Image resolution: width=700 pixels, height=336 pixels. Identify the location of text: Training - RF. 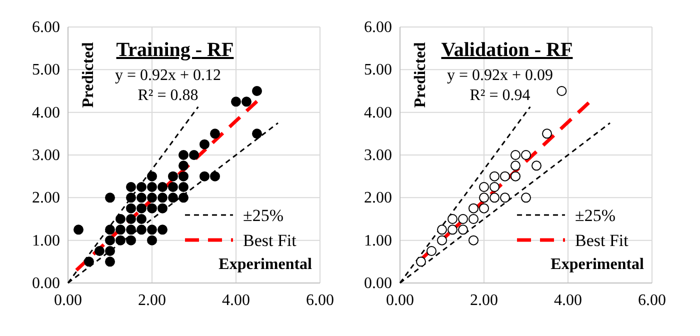
(175, 50).